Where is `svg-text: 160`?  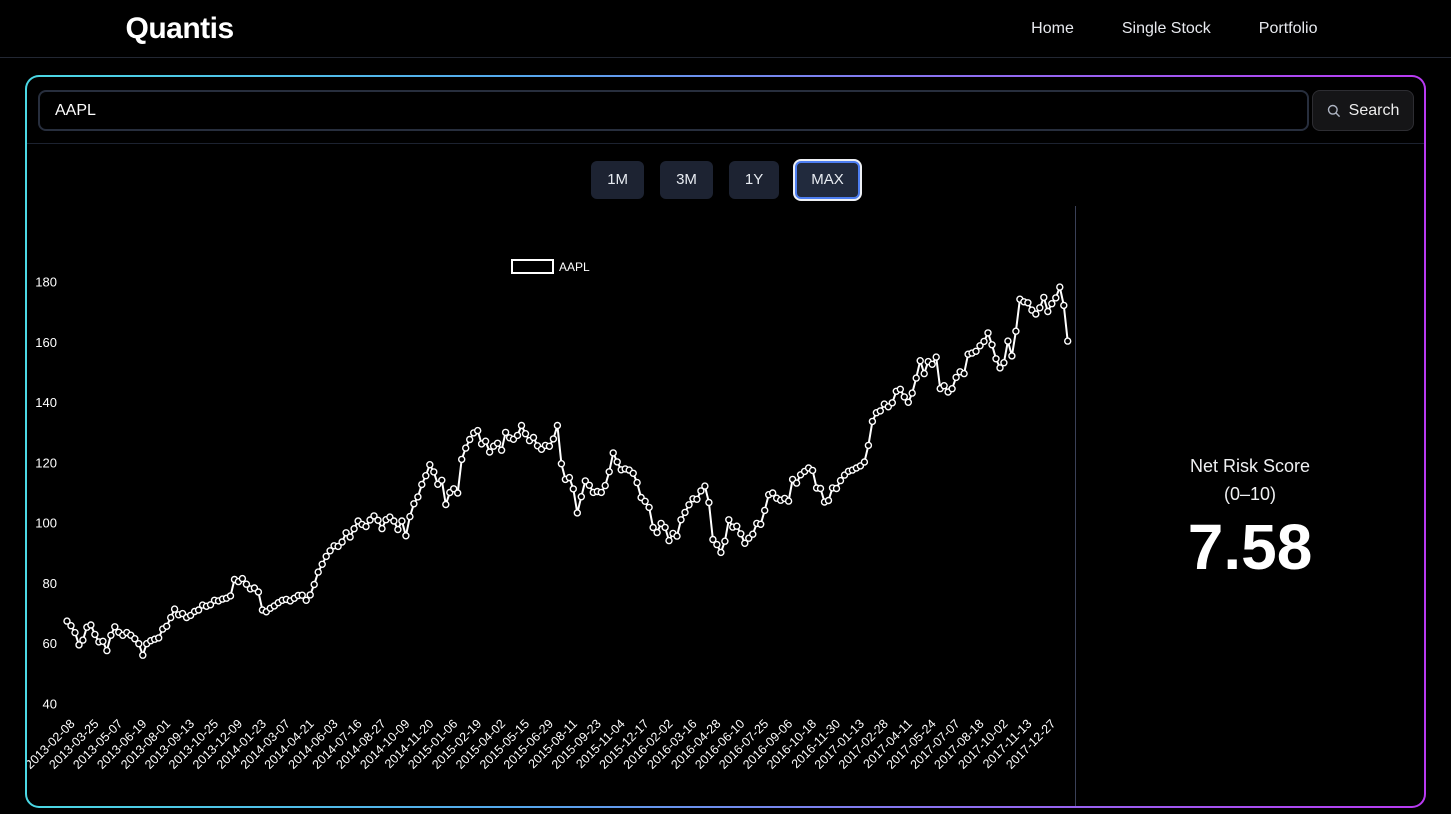 svg-text: 160 is located at coordinates (46, 342).